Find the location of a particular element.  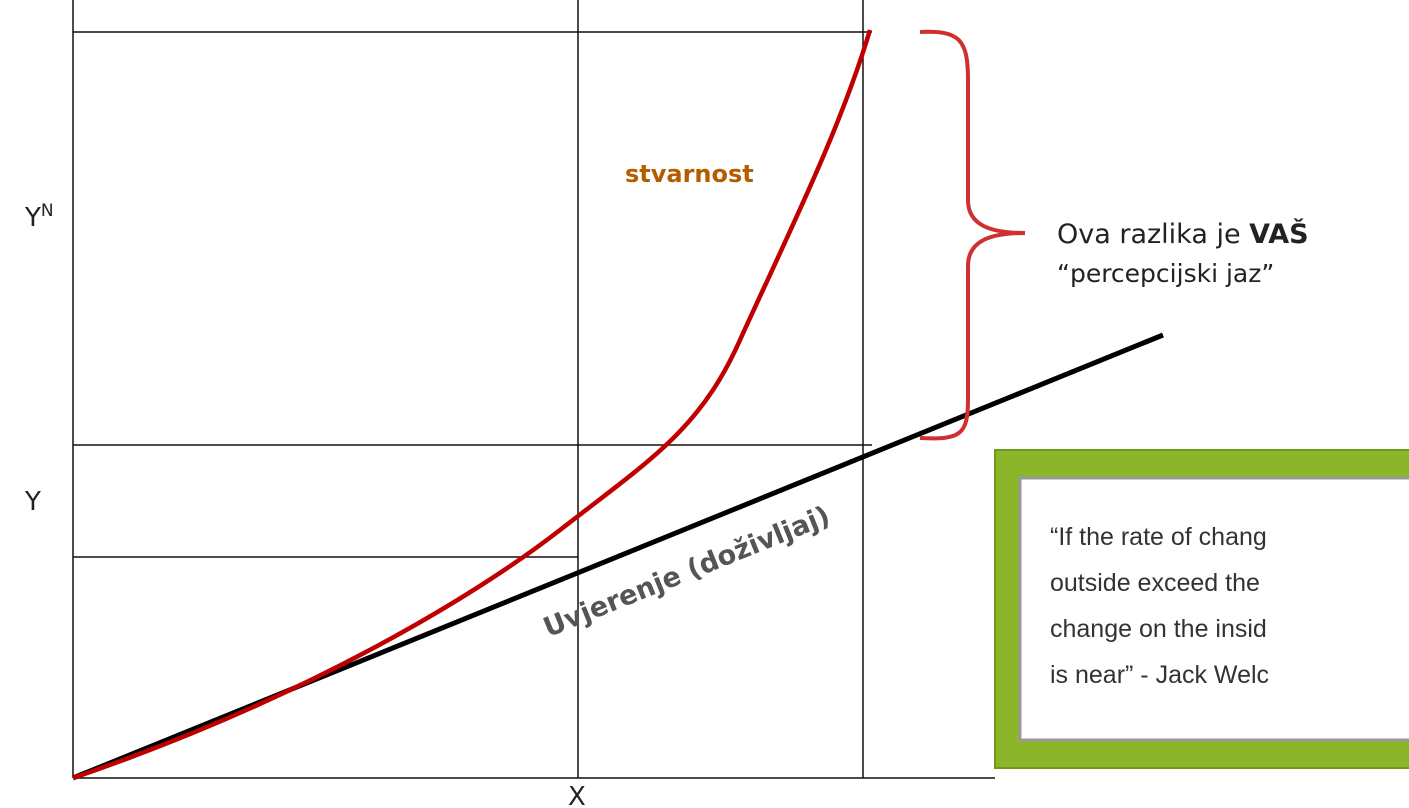

brace is located at coordinates (972, 235).